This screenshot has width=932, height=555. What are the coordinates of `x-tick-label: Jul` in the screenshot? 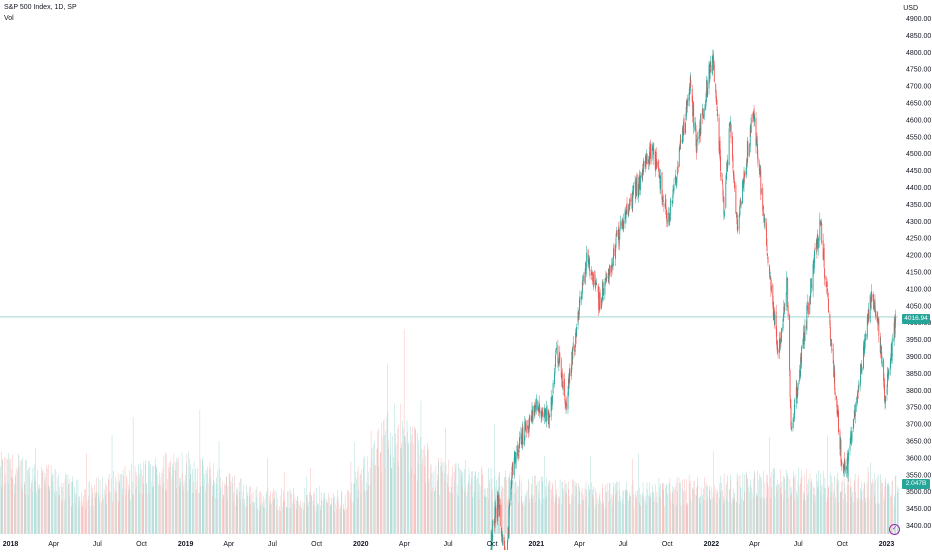 It's located at (623, 544).